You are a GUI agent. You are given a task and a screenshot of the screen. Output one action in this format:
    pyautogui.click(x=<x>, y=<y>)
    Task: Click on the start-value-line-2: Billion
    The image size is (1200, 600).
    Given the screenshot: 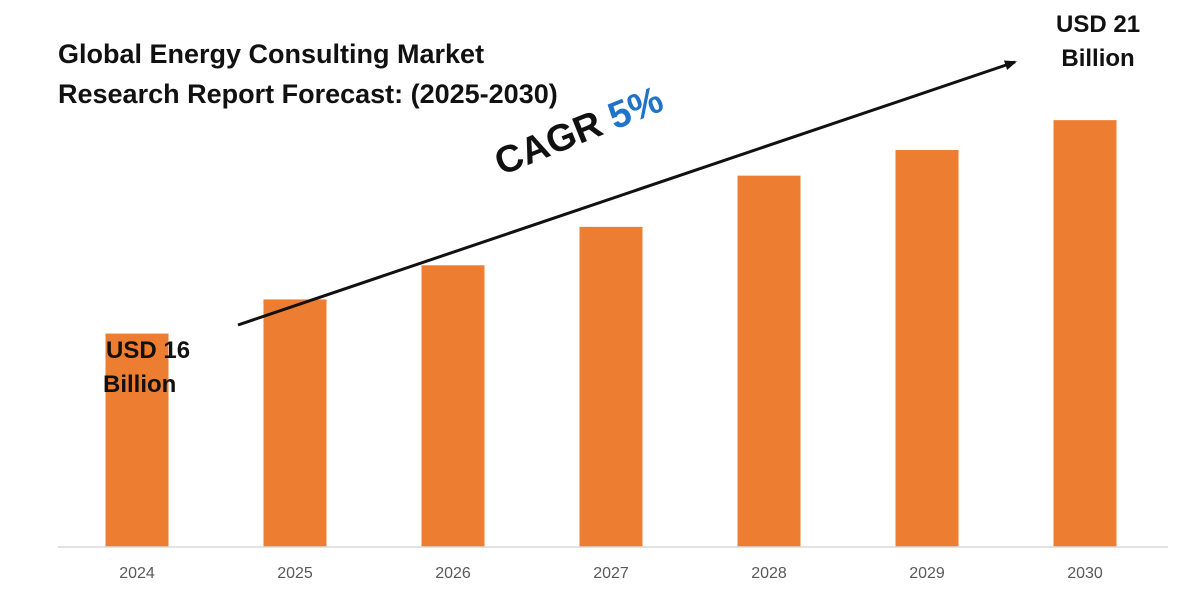 What is the action you would take?
    pyautogui.click(x=140, y=384)
    